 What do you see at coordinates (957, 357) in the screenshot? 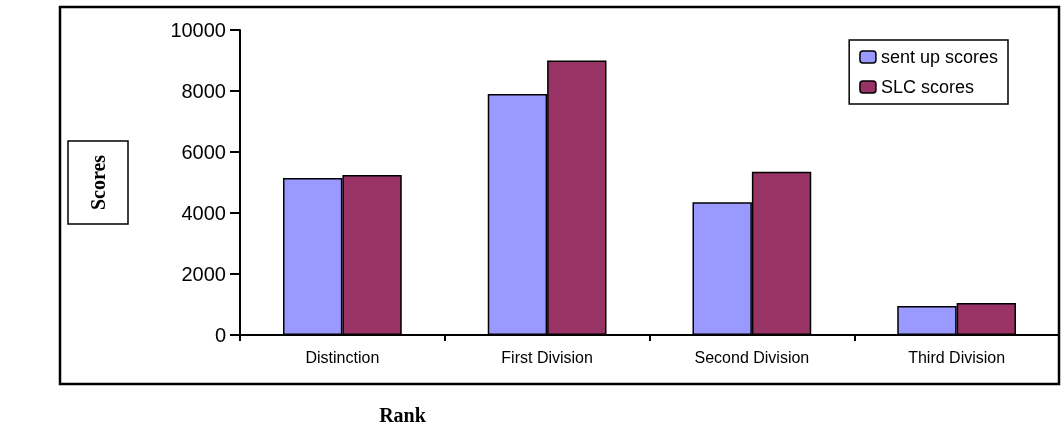
I see `x-tick-label: Third Division` at bounding box center [957, 357].